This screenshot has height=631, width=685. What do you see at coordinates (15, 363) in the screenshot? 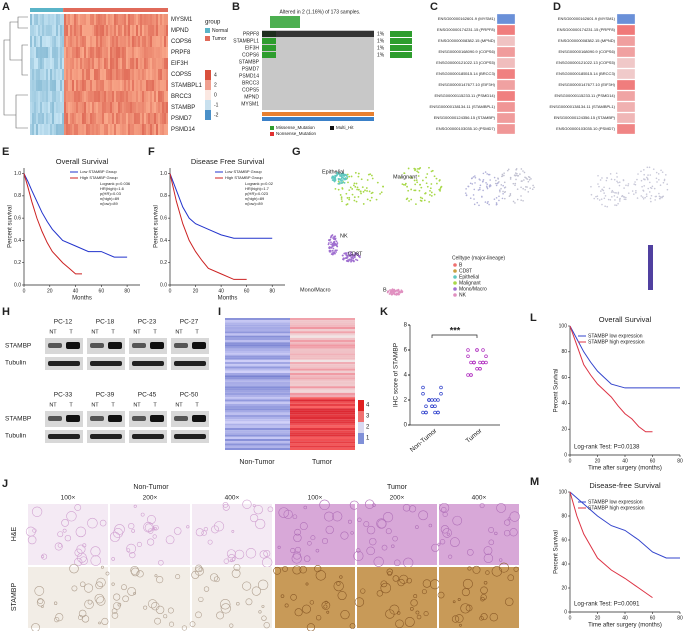
I see `protein-label: Tubulin` at bounding box center [15, 363].